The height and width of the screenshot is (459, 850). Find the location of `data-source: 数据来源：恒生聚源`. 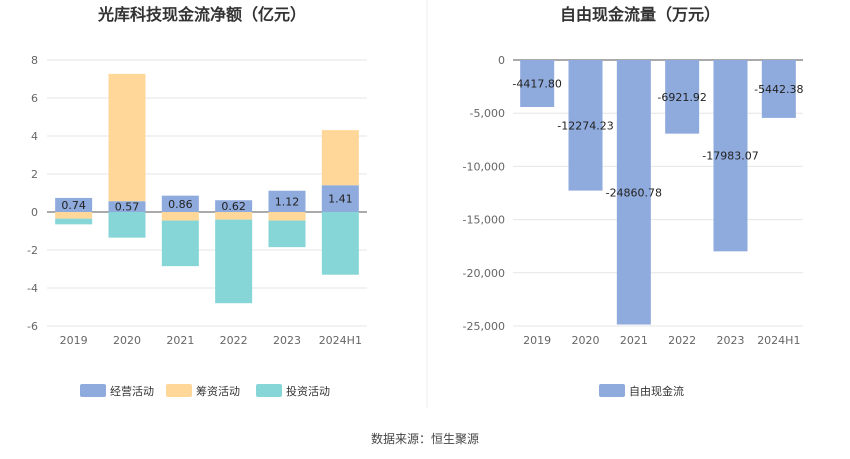

data-source: 数据来源：恒生聚源 is located at coordinates (425, 438).